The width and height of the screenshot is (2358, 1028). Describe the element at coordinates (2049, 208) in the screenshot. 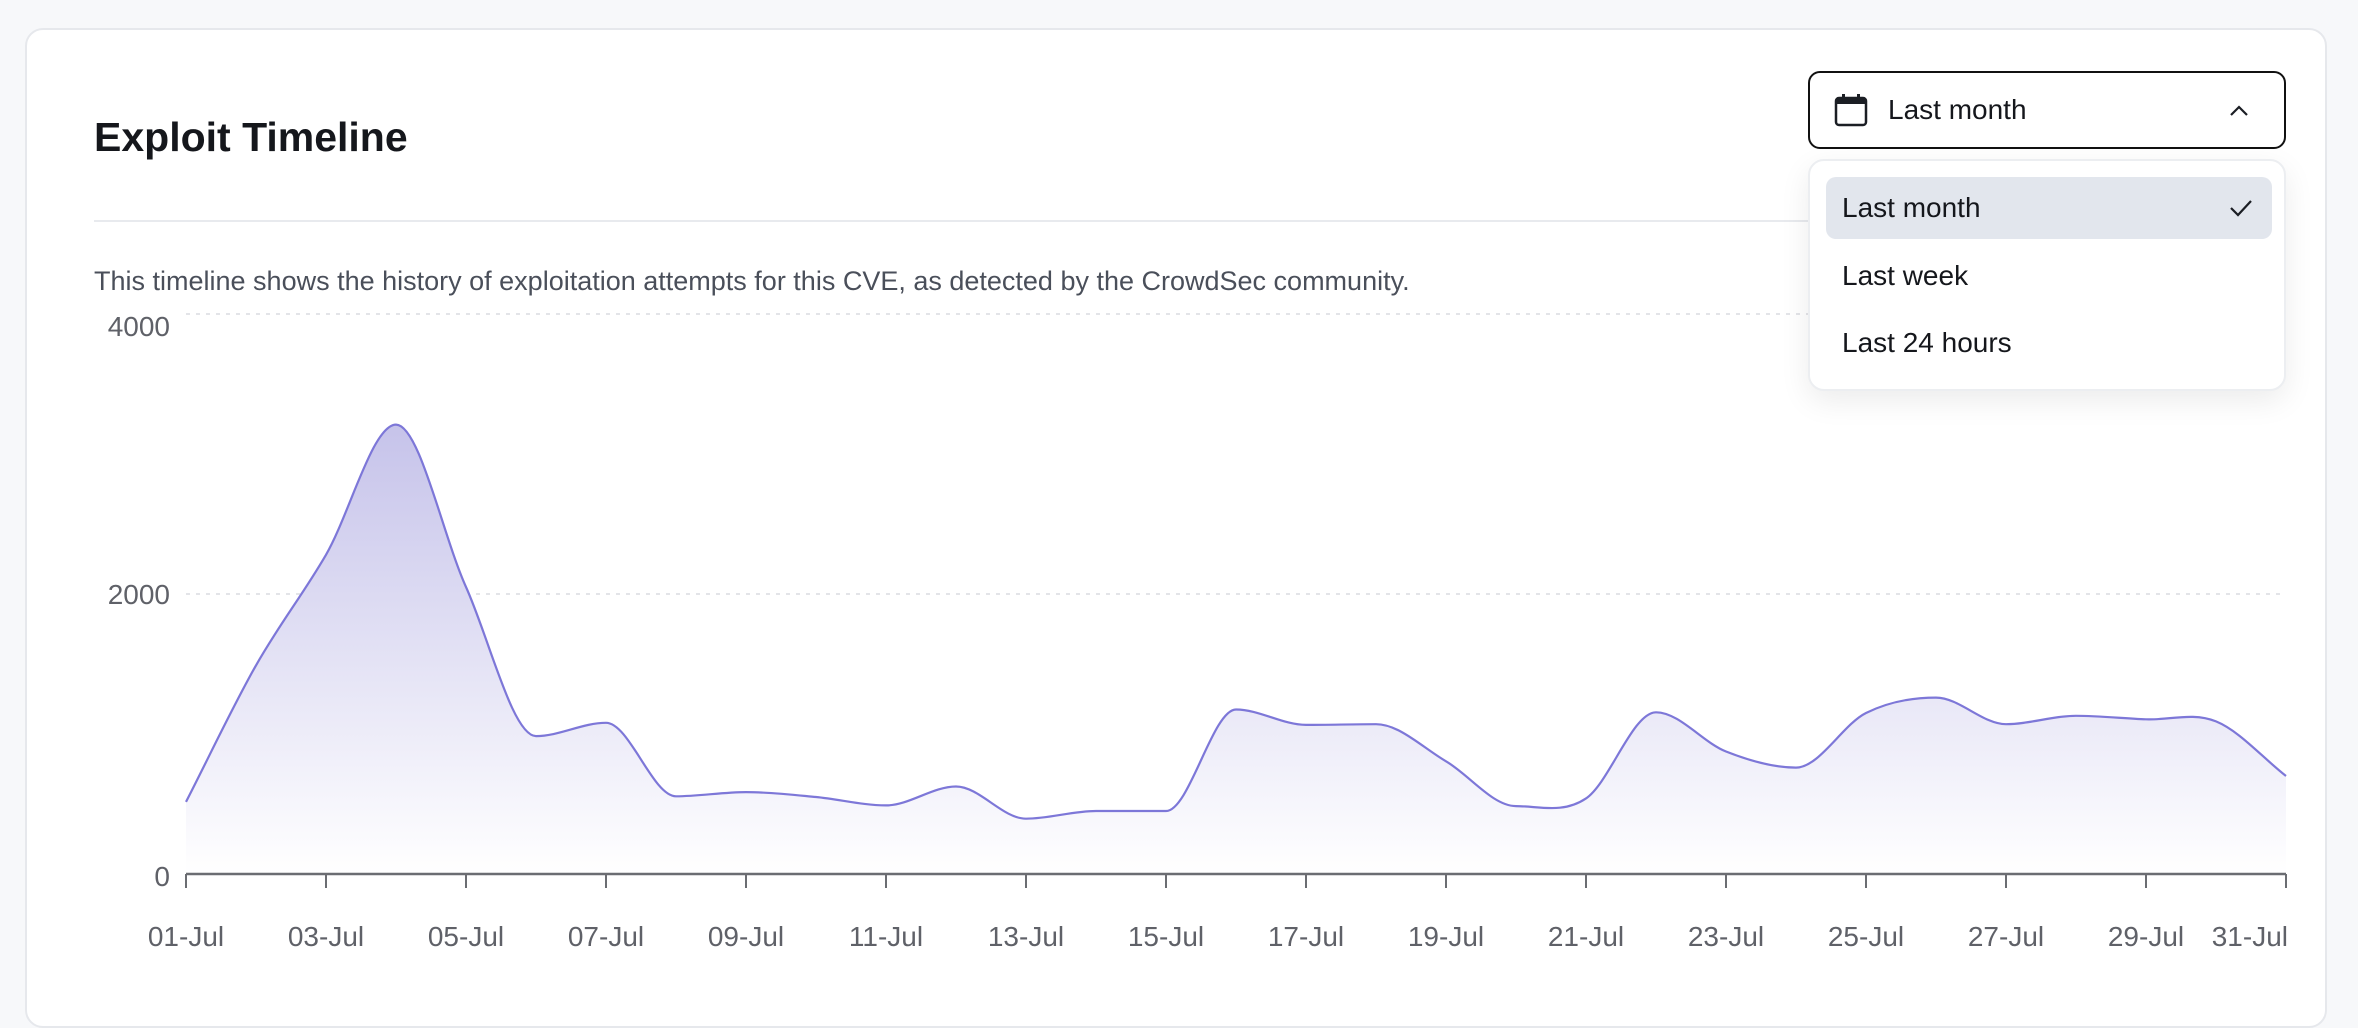

I see `menu-item-last-month: Last month` at that location.